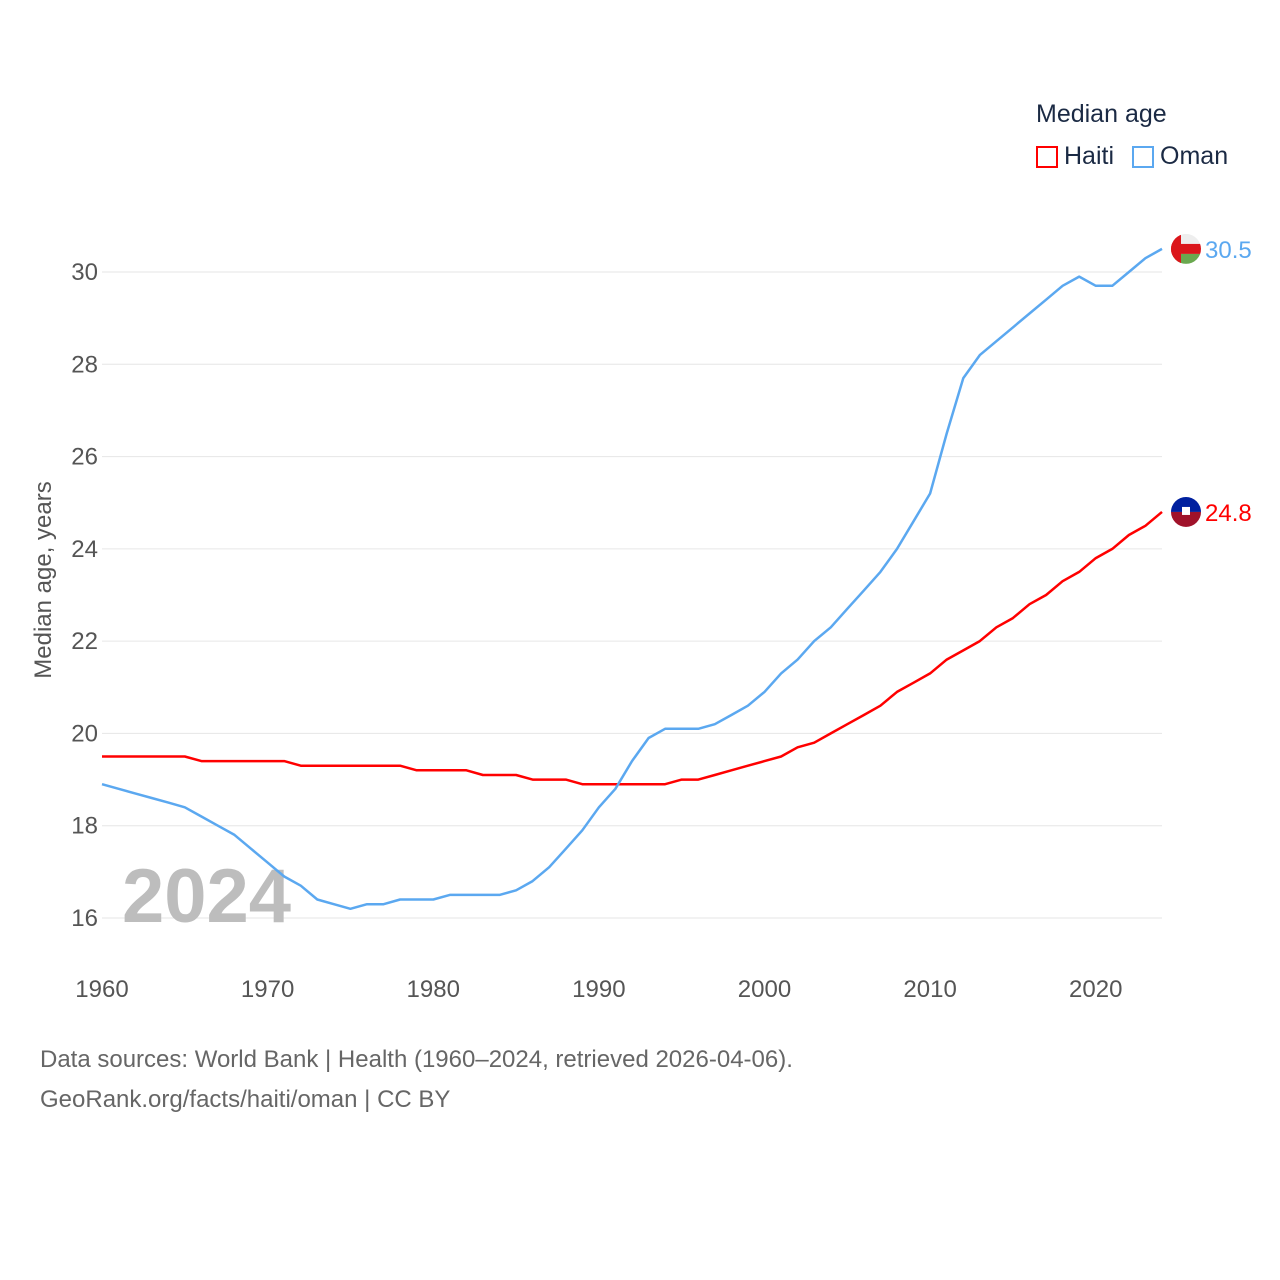  Describe the element at coordinates (84, 918) in the screenshot. I see `y-tick-label: 16` at that location.